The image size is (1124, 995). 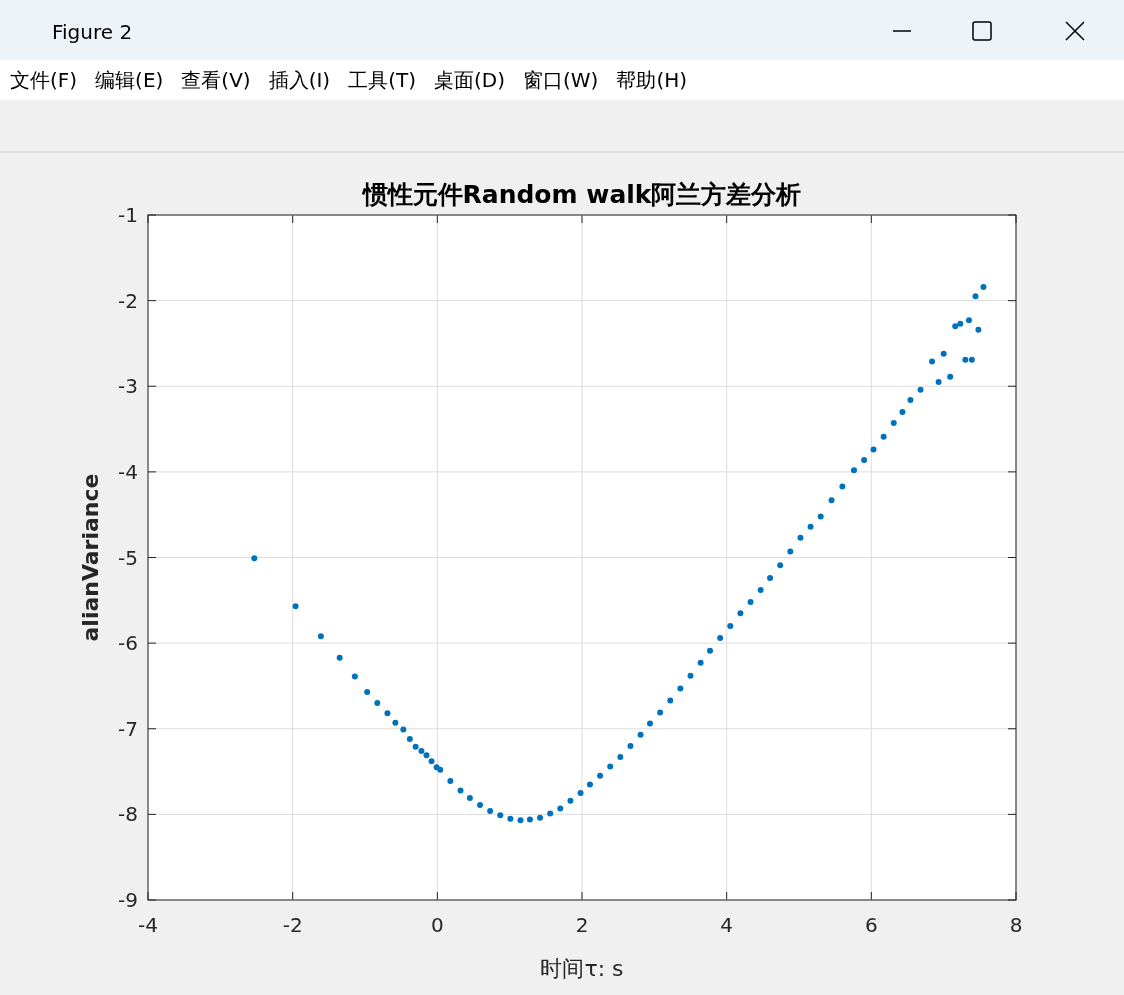 What do you see at coordinates (128, 557) in the screenshot?
I see `y-tick-label: -5` at bounding box center [128, 557].